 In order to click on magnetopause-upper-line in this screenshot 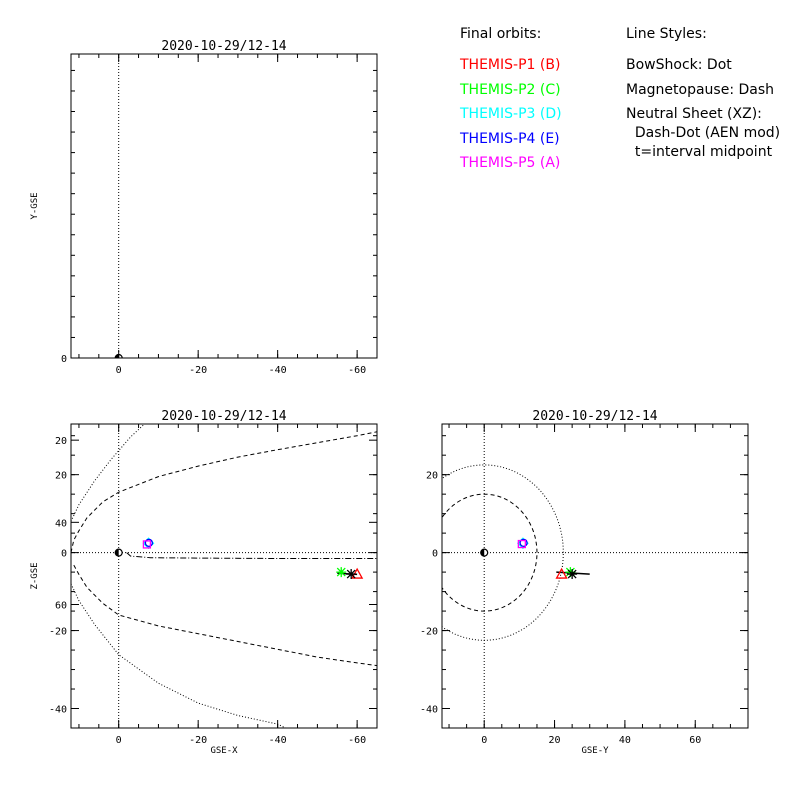, I will do `click(224, 492)`.